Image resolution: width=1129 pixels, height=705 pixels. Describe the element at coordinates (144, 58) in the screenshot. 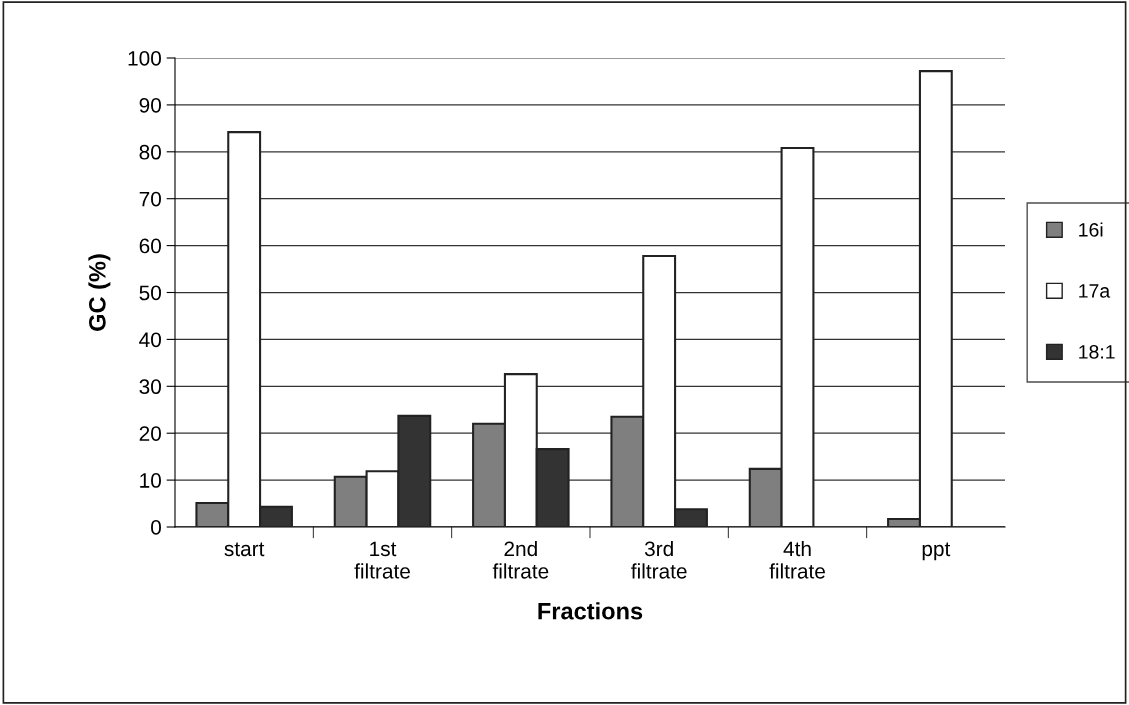

I see `y-tick-label: 100` at that location.